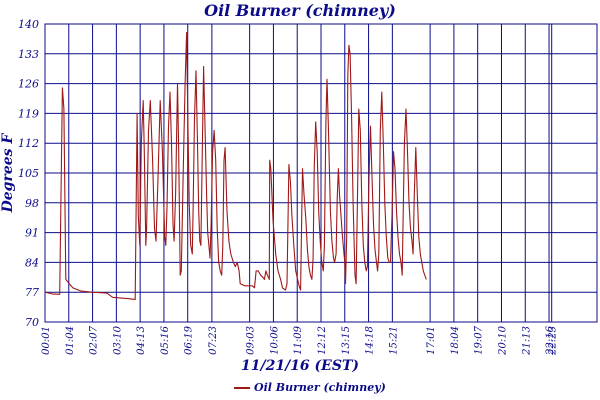 The width and height of the screenshot is (600, 400). Describe the element at coordinates (274, 339) in the screenshot. I see `x-tick-label: 10:06` at that location.